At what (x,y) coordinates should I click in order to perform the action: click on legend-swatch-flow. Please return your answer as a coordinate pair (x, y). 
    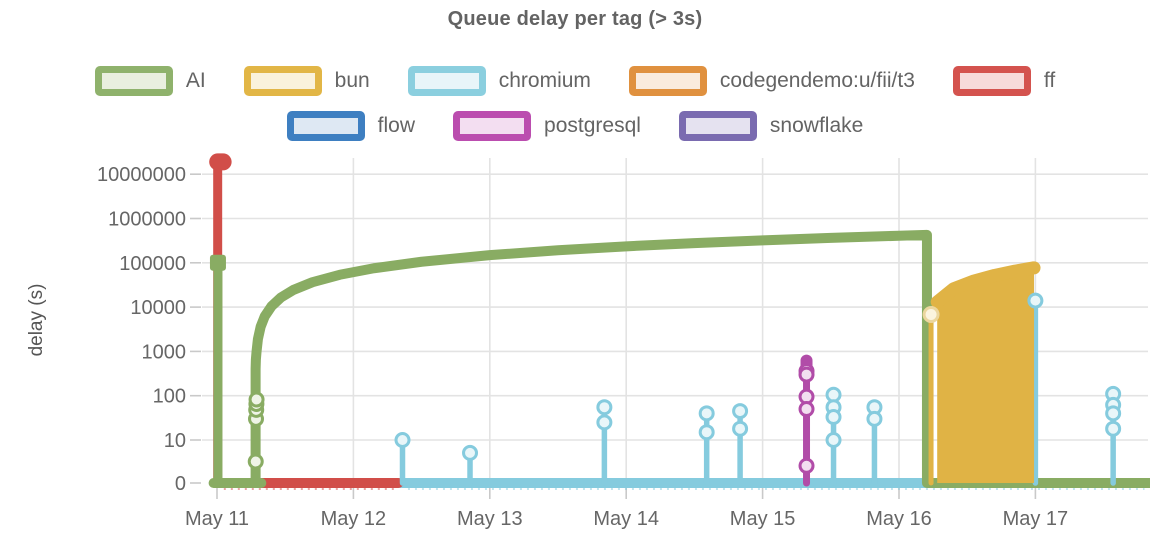
    Looking at the image, I should click on (325, 126).